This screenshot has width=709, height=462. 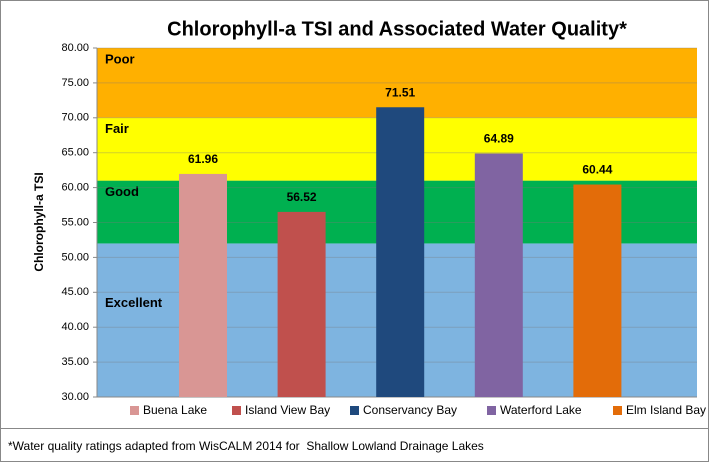 I want to click on legend-label: Island View Bay, so click(x=287, y=410).